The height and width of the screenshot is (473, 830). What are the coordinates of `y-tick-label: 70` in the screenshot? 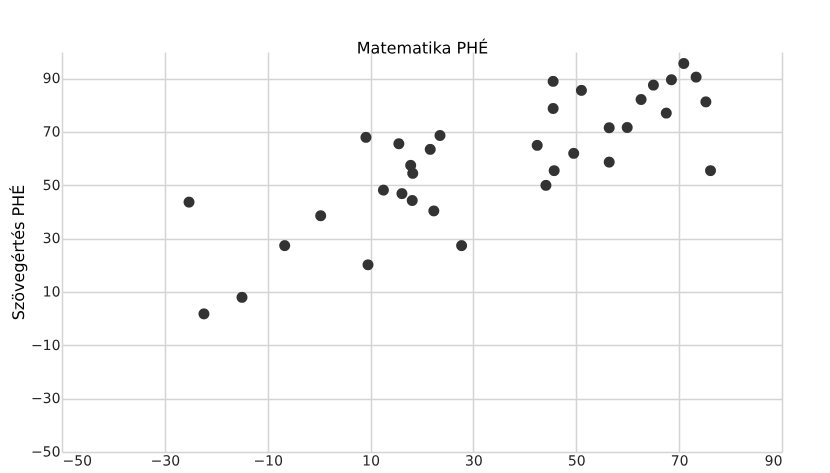 It's located at (51, 132).